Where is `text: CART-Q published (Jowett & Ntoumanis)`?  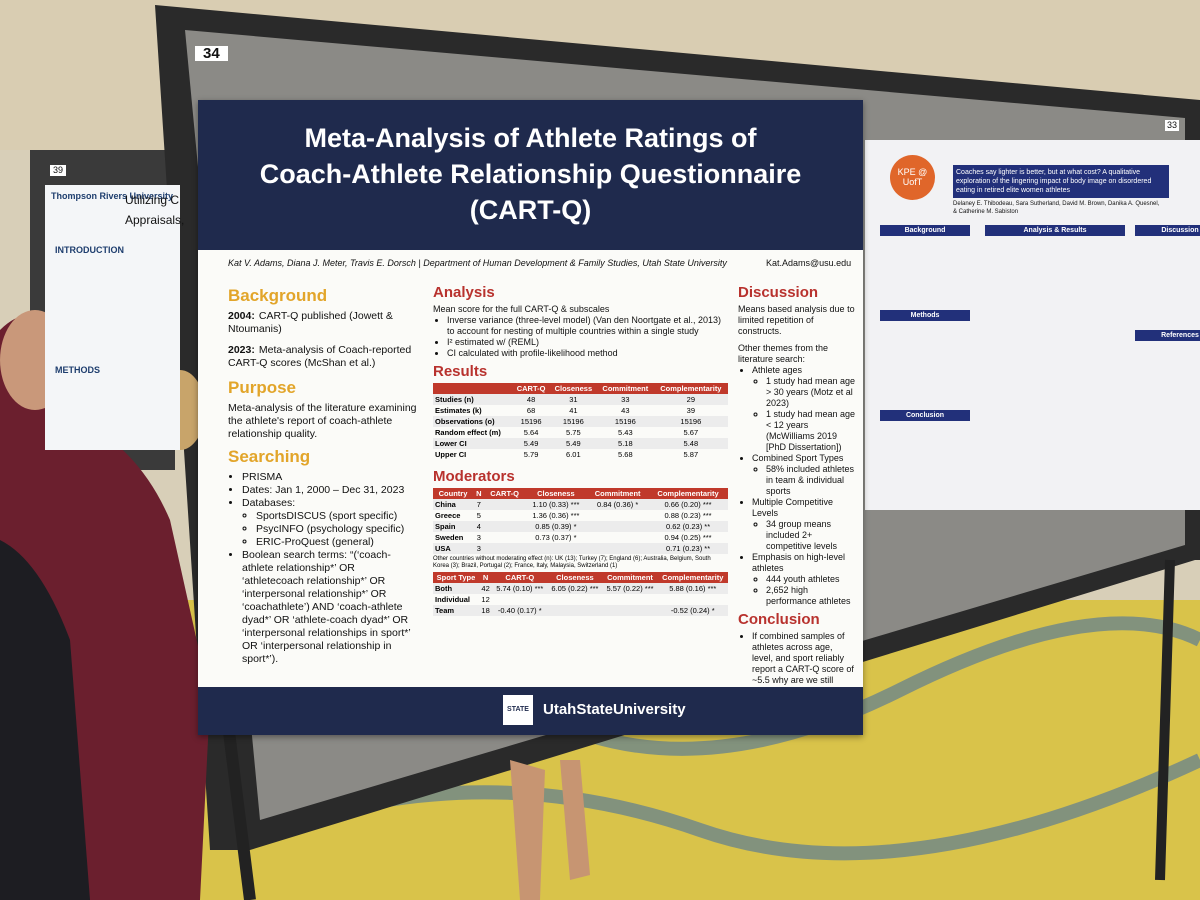 text: CART-Q published (Jowett & Ntoumanis) is located at coordinates (310, 322).